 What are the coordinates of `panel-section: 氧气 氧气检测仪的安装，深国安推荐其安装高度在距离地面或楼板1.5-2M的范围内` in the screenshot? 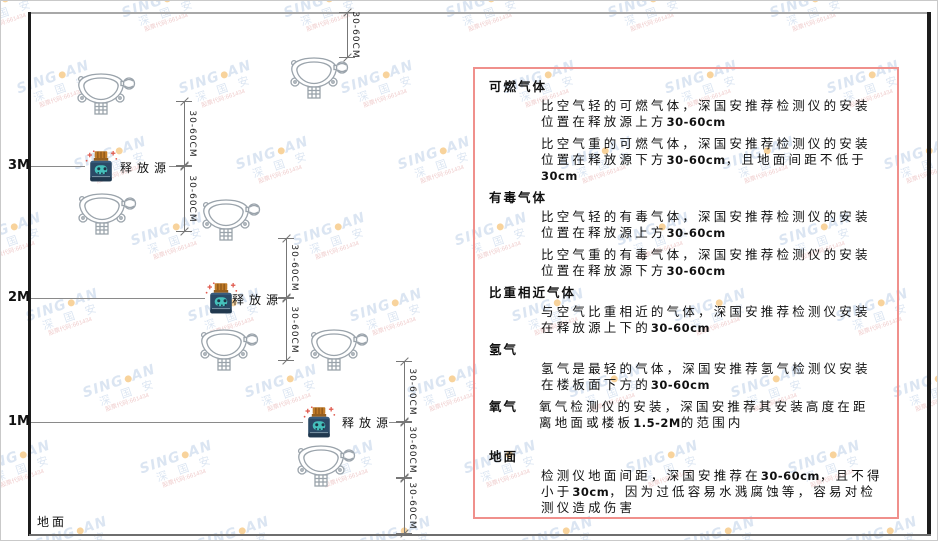 It's located at (686, 418).